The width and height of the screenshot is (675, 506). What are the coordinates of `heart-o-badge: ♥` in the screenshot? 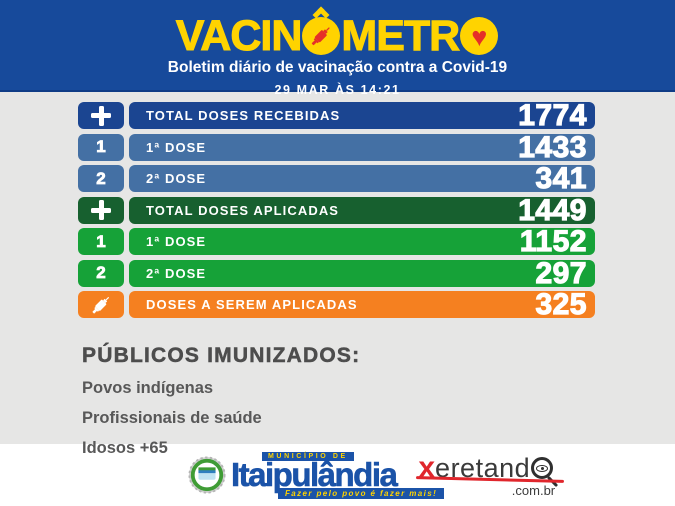 It's located at (479, 36).